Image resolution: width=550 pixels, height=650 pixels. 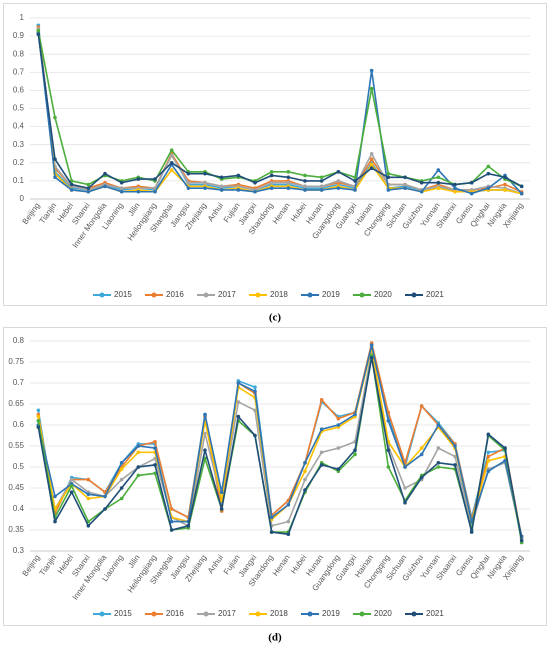 I want to click on y-tick-label: 0.45, so click(x=16, y=487).